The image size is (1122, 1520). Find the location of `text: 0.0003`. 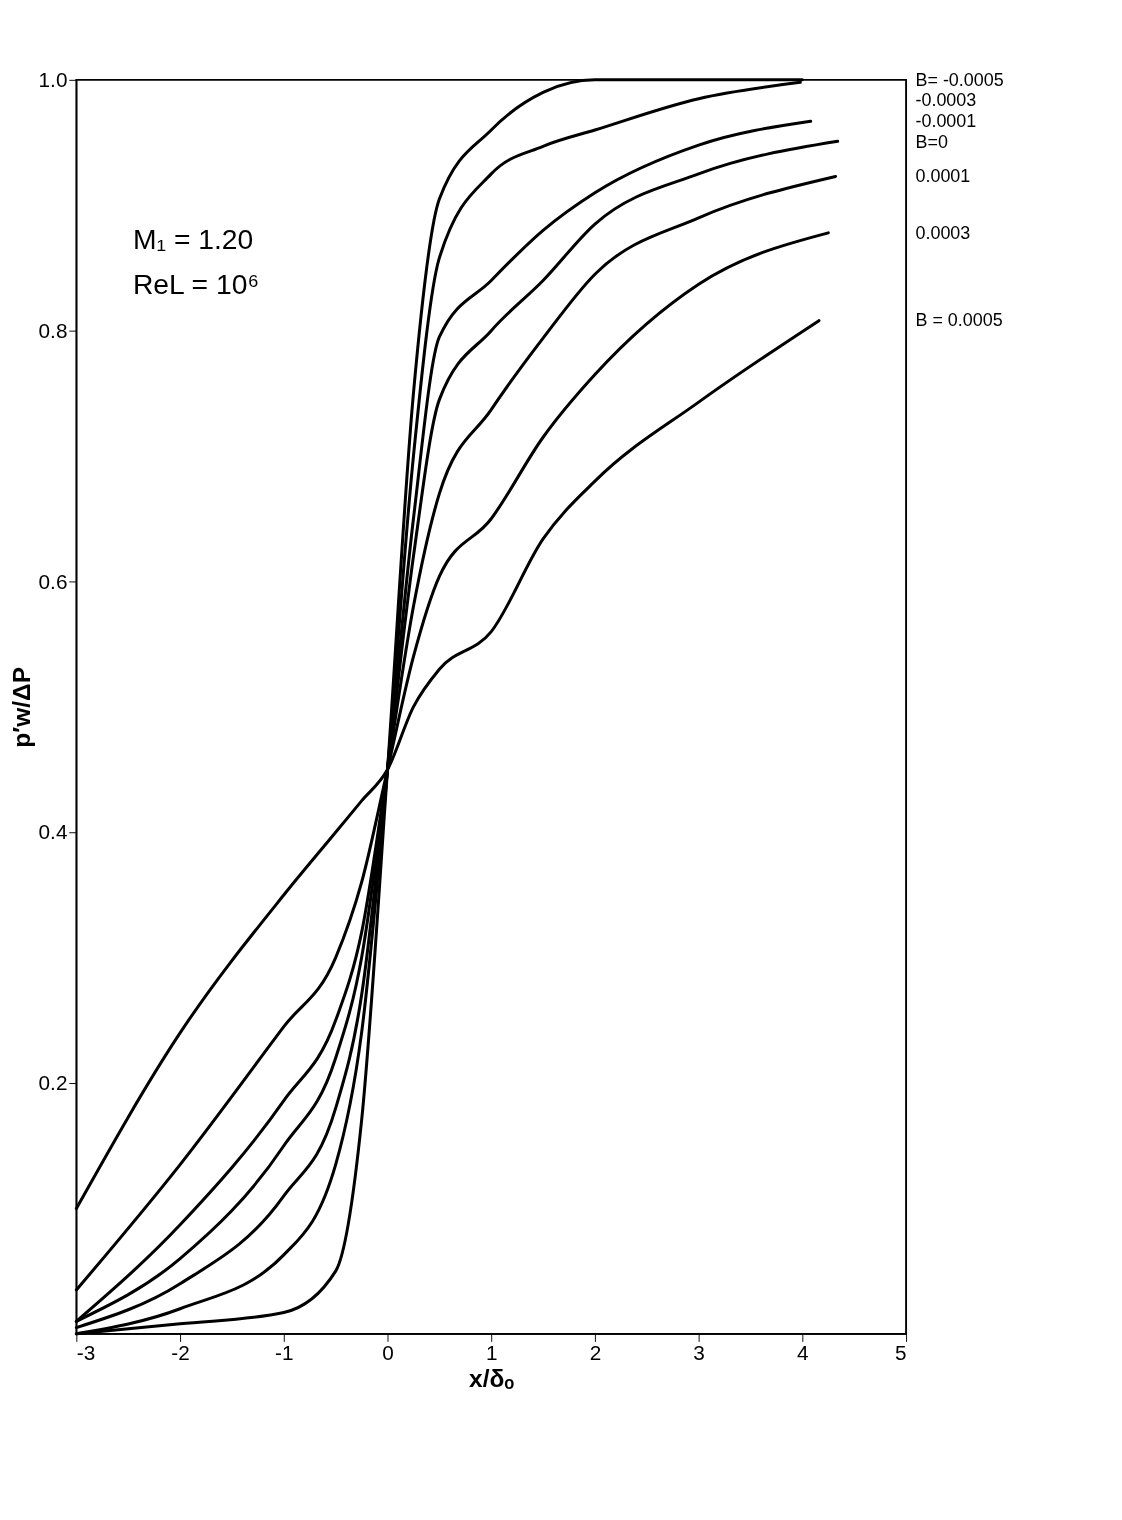

text: 0.0003 is located at coordinates (943, 232).